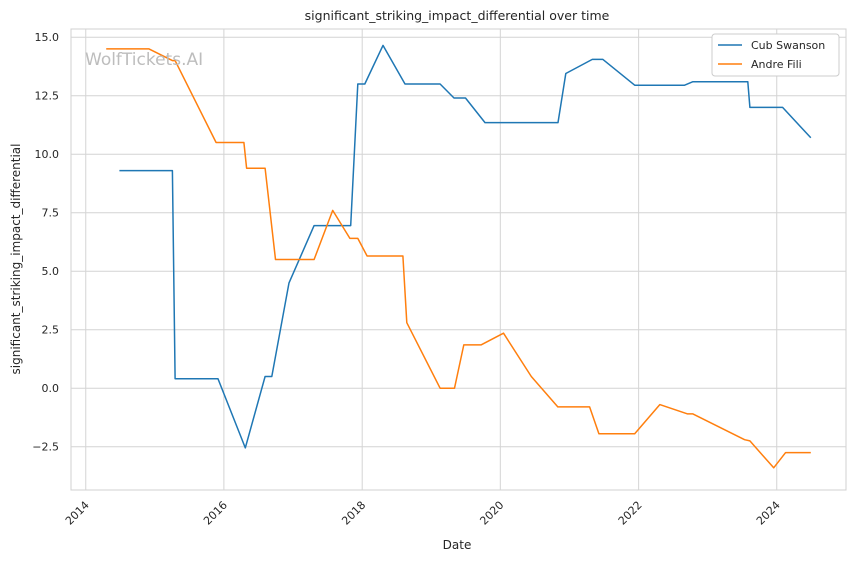  What do you see at coordinates (47, 37) in the screenshot?
I see `y-tick-label: 15.0` at bounding box center [47, 37].